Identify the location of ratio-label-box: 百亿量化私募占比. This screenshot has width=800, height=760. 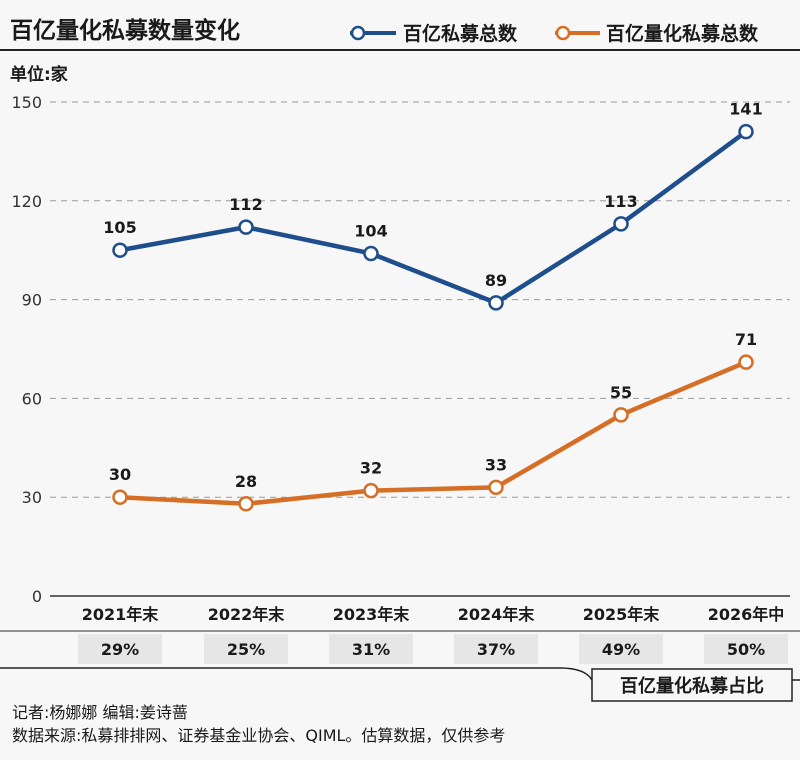
(679, 684).